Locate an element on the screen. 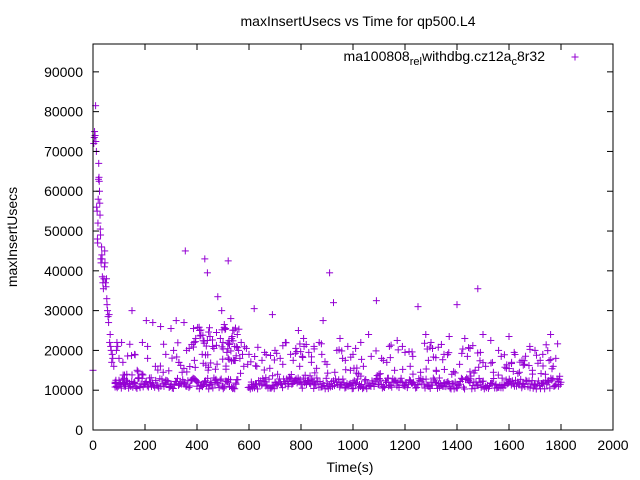  x-tick-label: 800 is located at coordinates (301, 445).